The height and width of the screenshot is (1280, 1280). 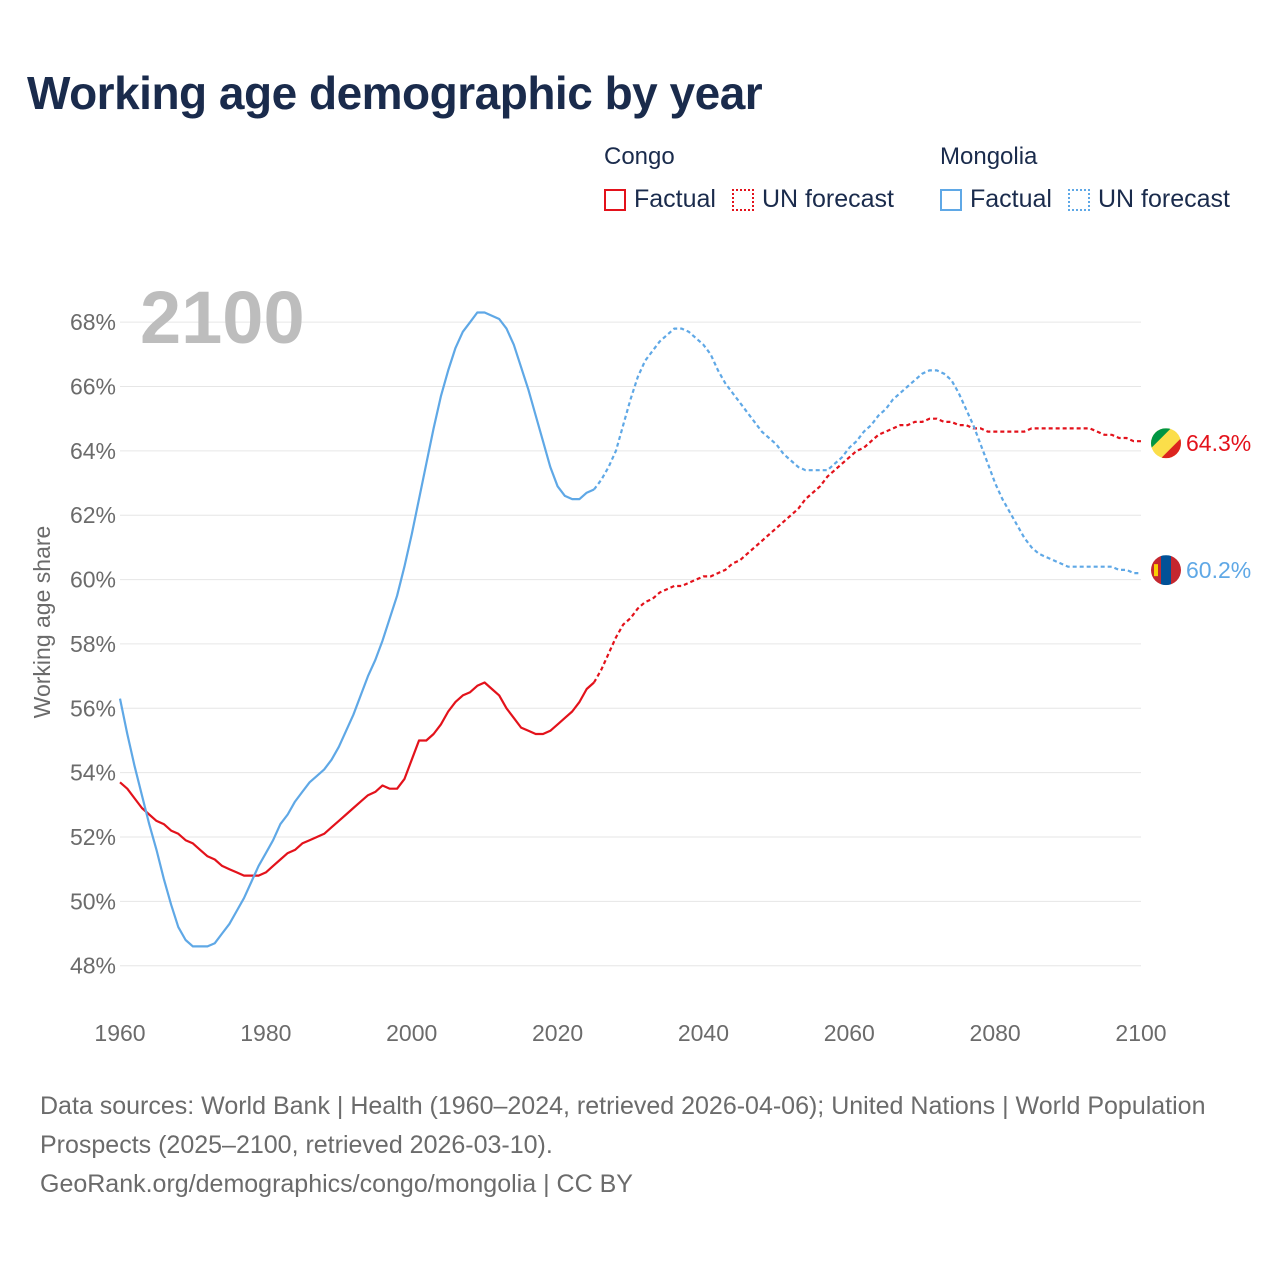 What do you see at coordinates (989, 156) in the screenshot?
I see `legend-group-name-mongolia: Mongolia` at bounding box center [989, 156].